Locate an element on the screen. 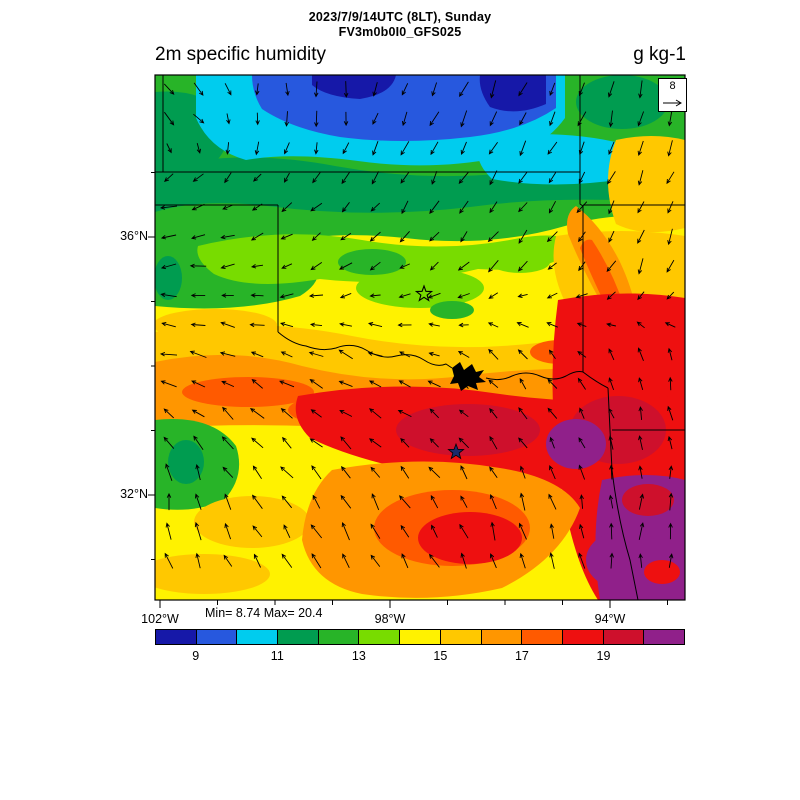 This screenshot has width=800, height=800. lake-texoma is located at coordinates (468, 376).